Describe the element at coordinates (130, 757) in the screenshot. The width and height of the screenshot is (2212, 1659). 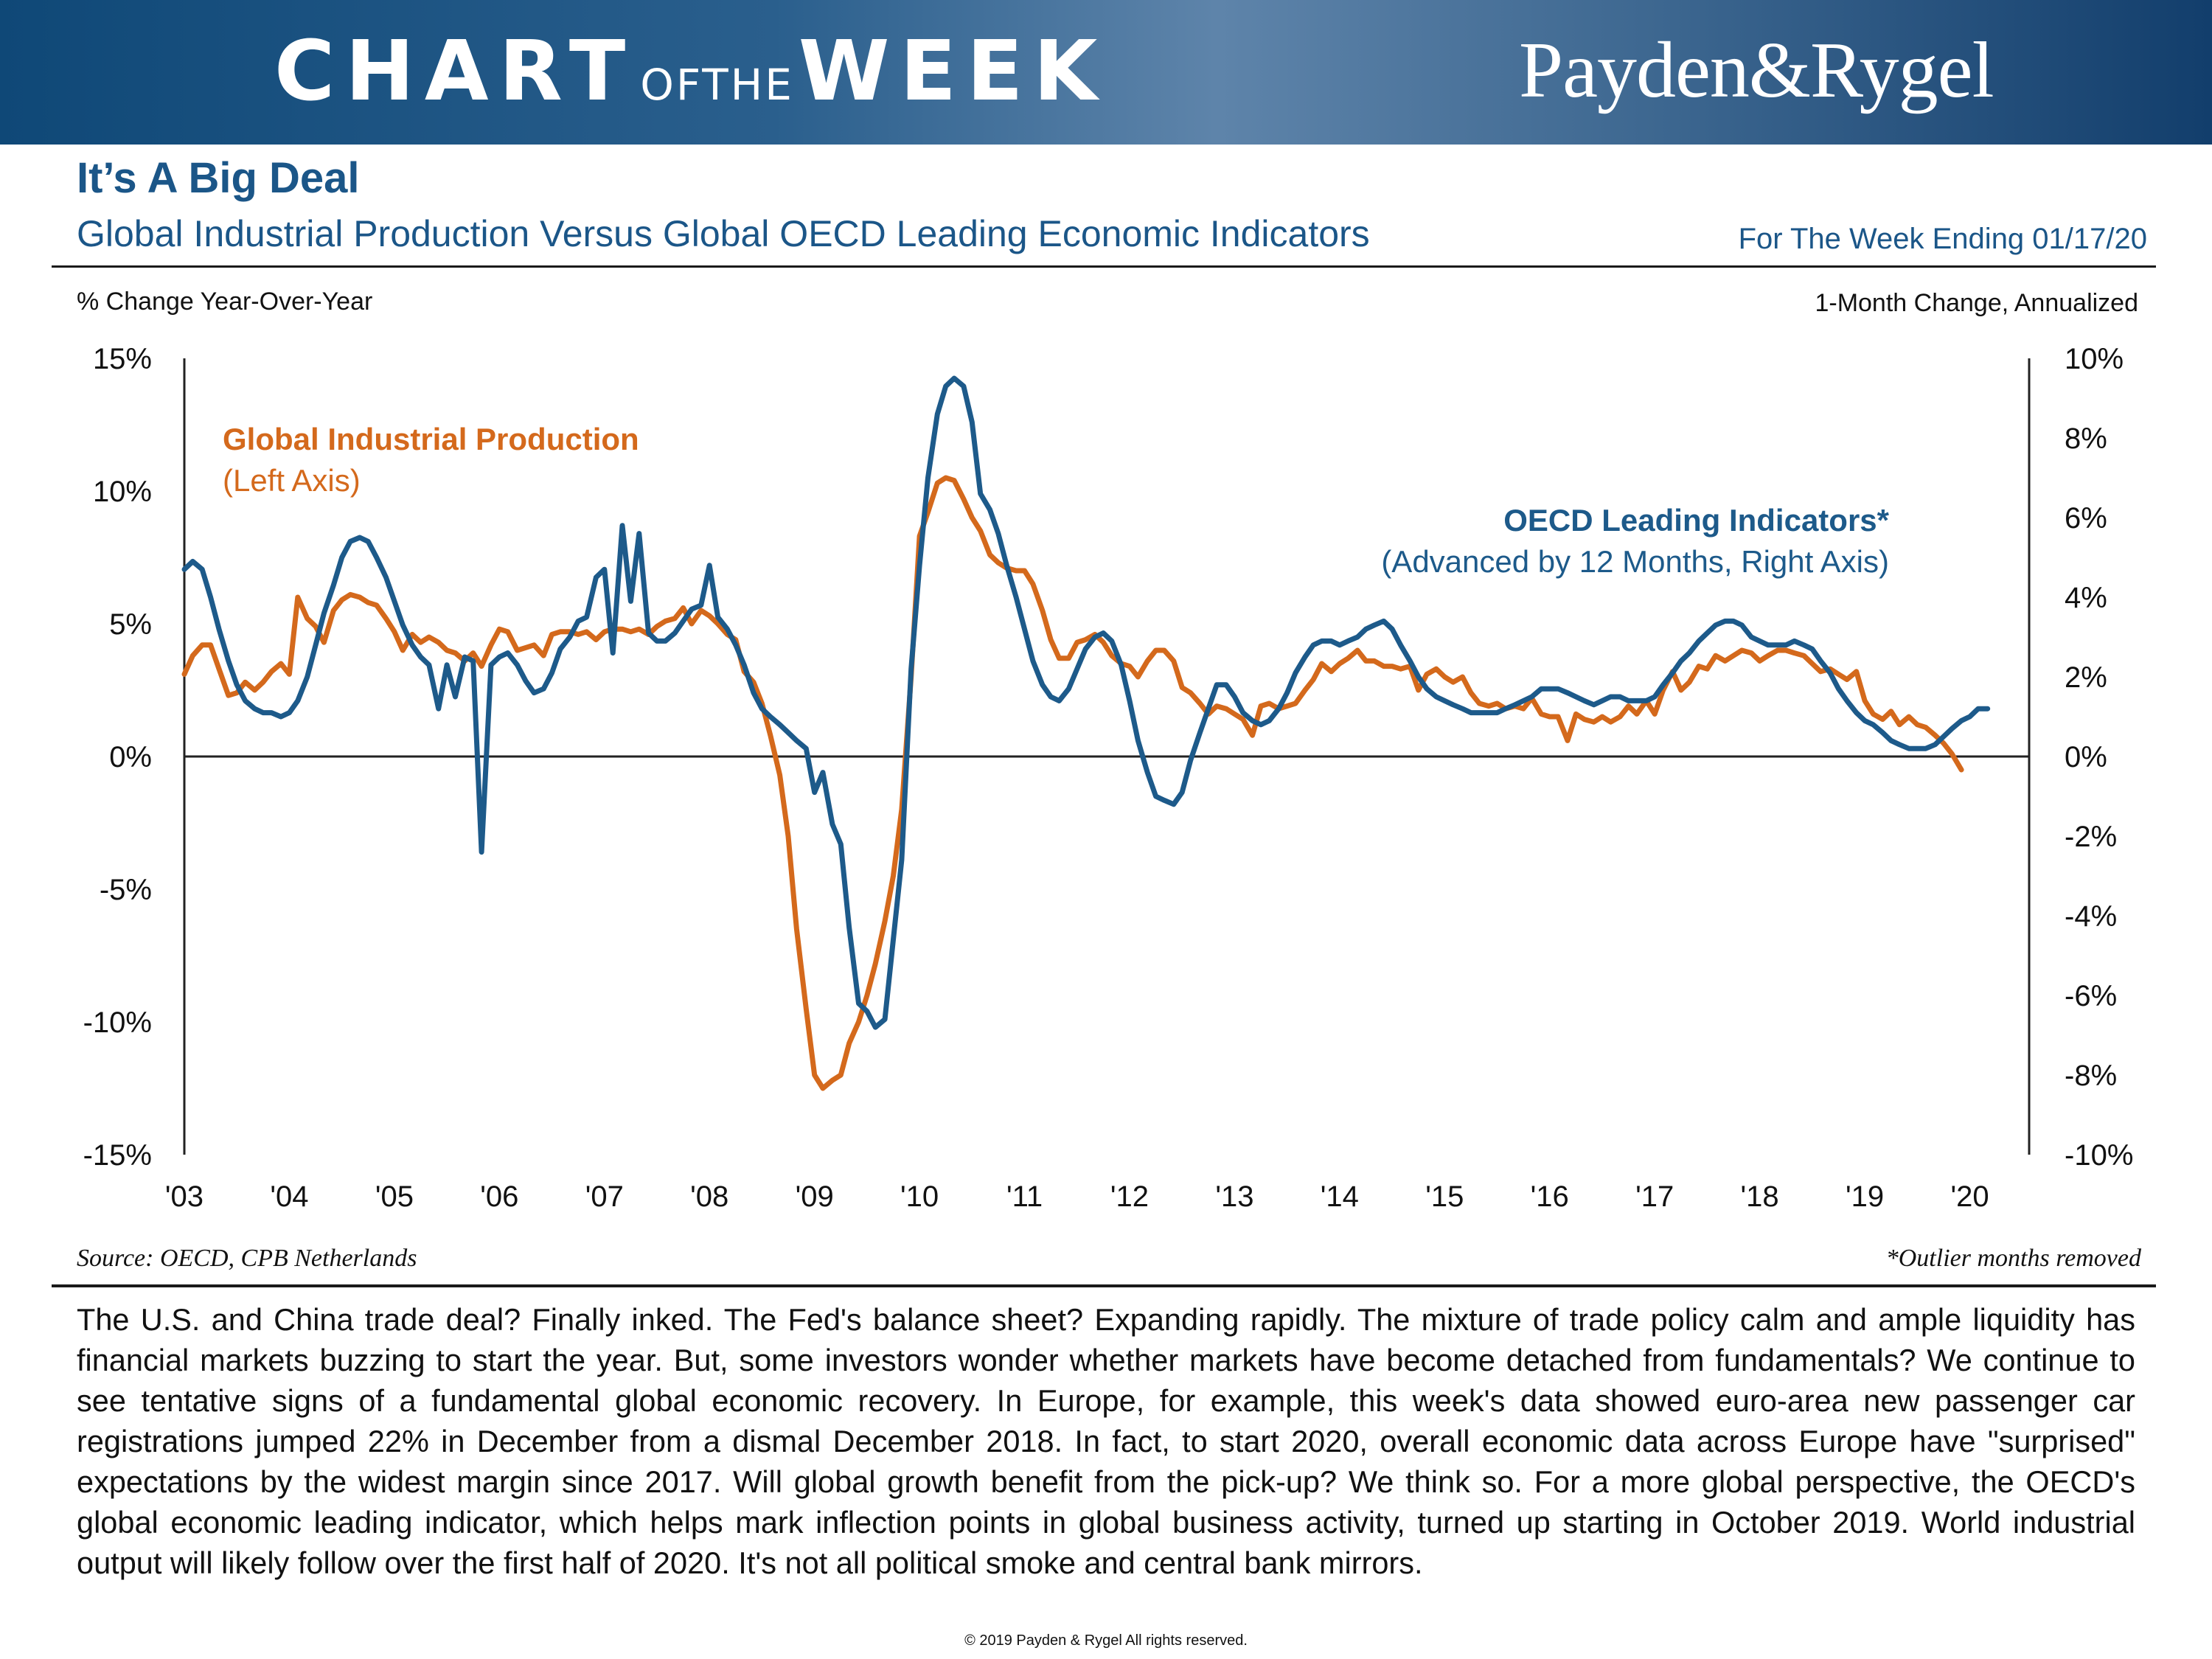
I see `left-tick-label: 0%` at that location.